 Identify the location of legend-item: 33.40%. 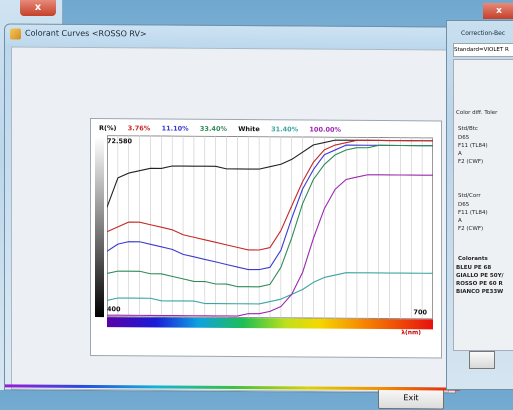
(213, 128).